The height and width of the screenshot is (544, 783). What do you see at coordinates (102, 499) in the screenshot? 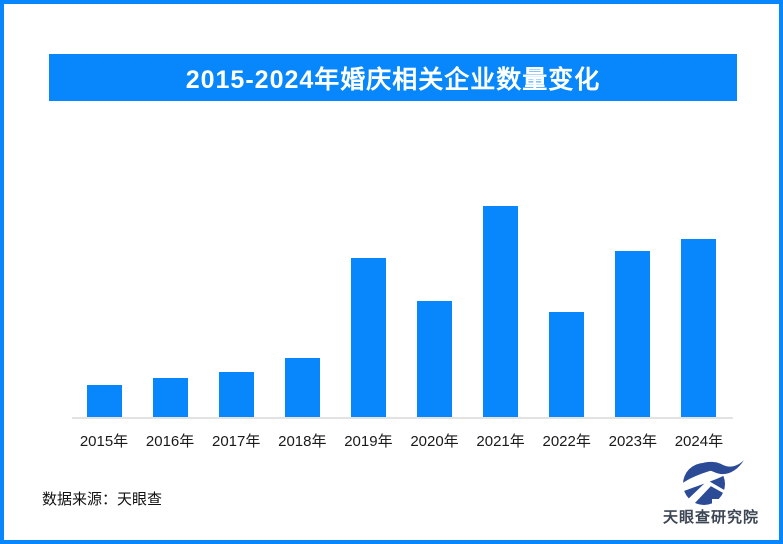
I see `data-source-note: 数据来源：天眼查` at bounding box center [102, 499].